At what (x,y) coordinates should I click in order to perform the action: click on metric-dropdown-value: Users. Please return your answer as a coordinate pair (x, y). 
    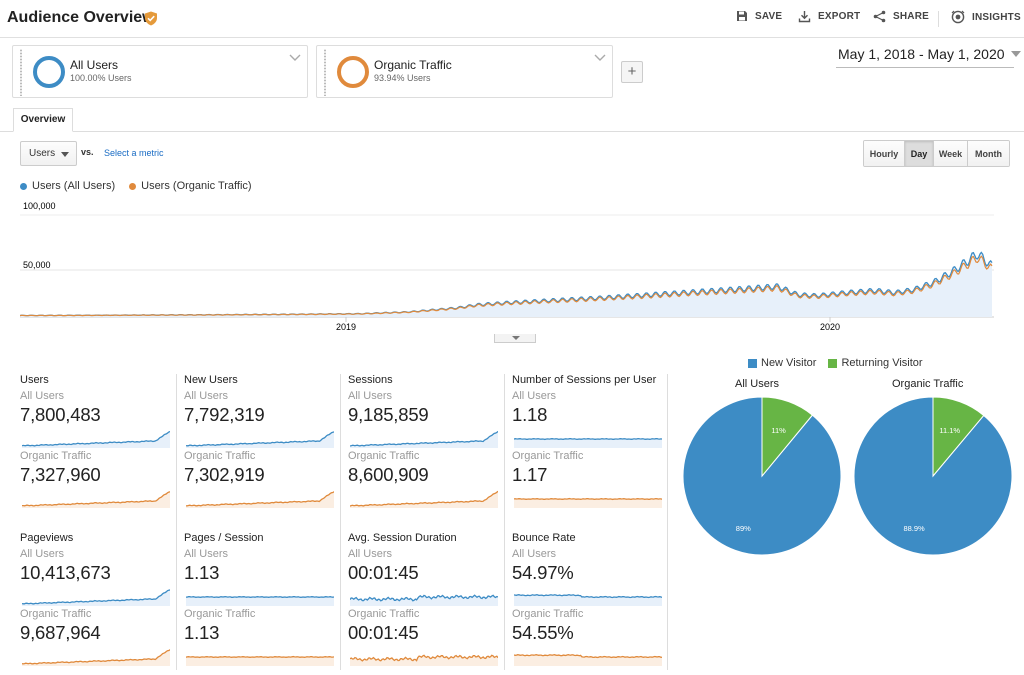
    Looking at the image, I should click on (42, 153).